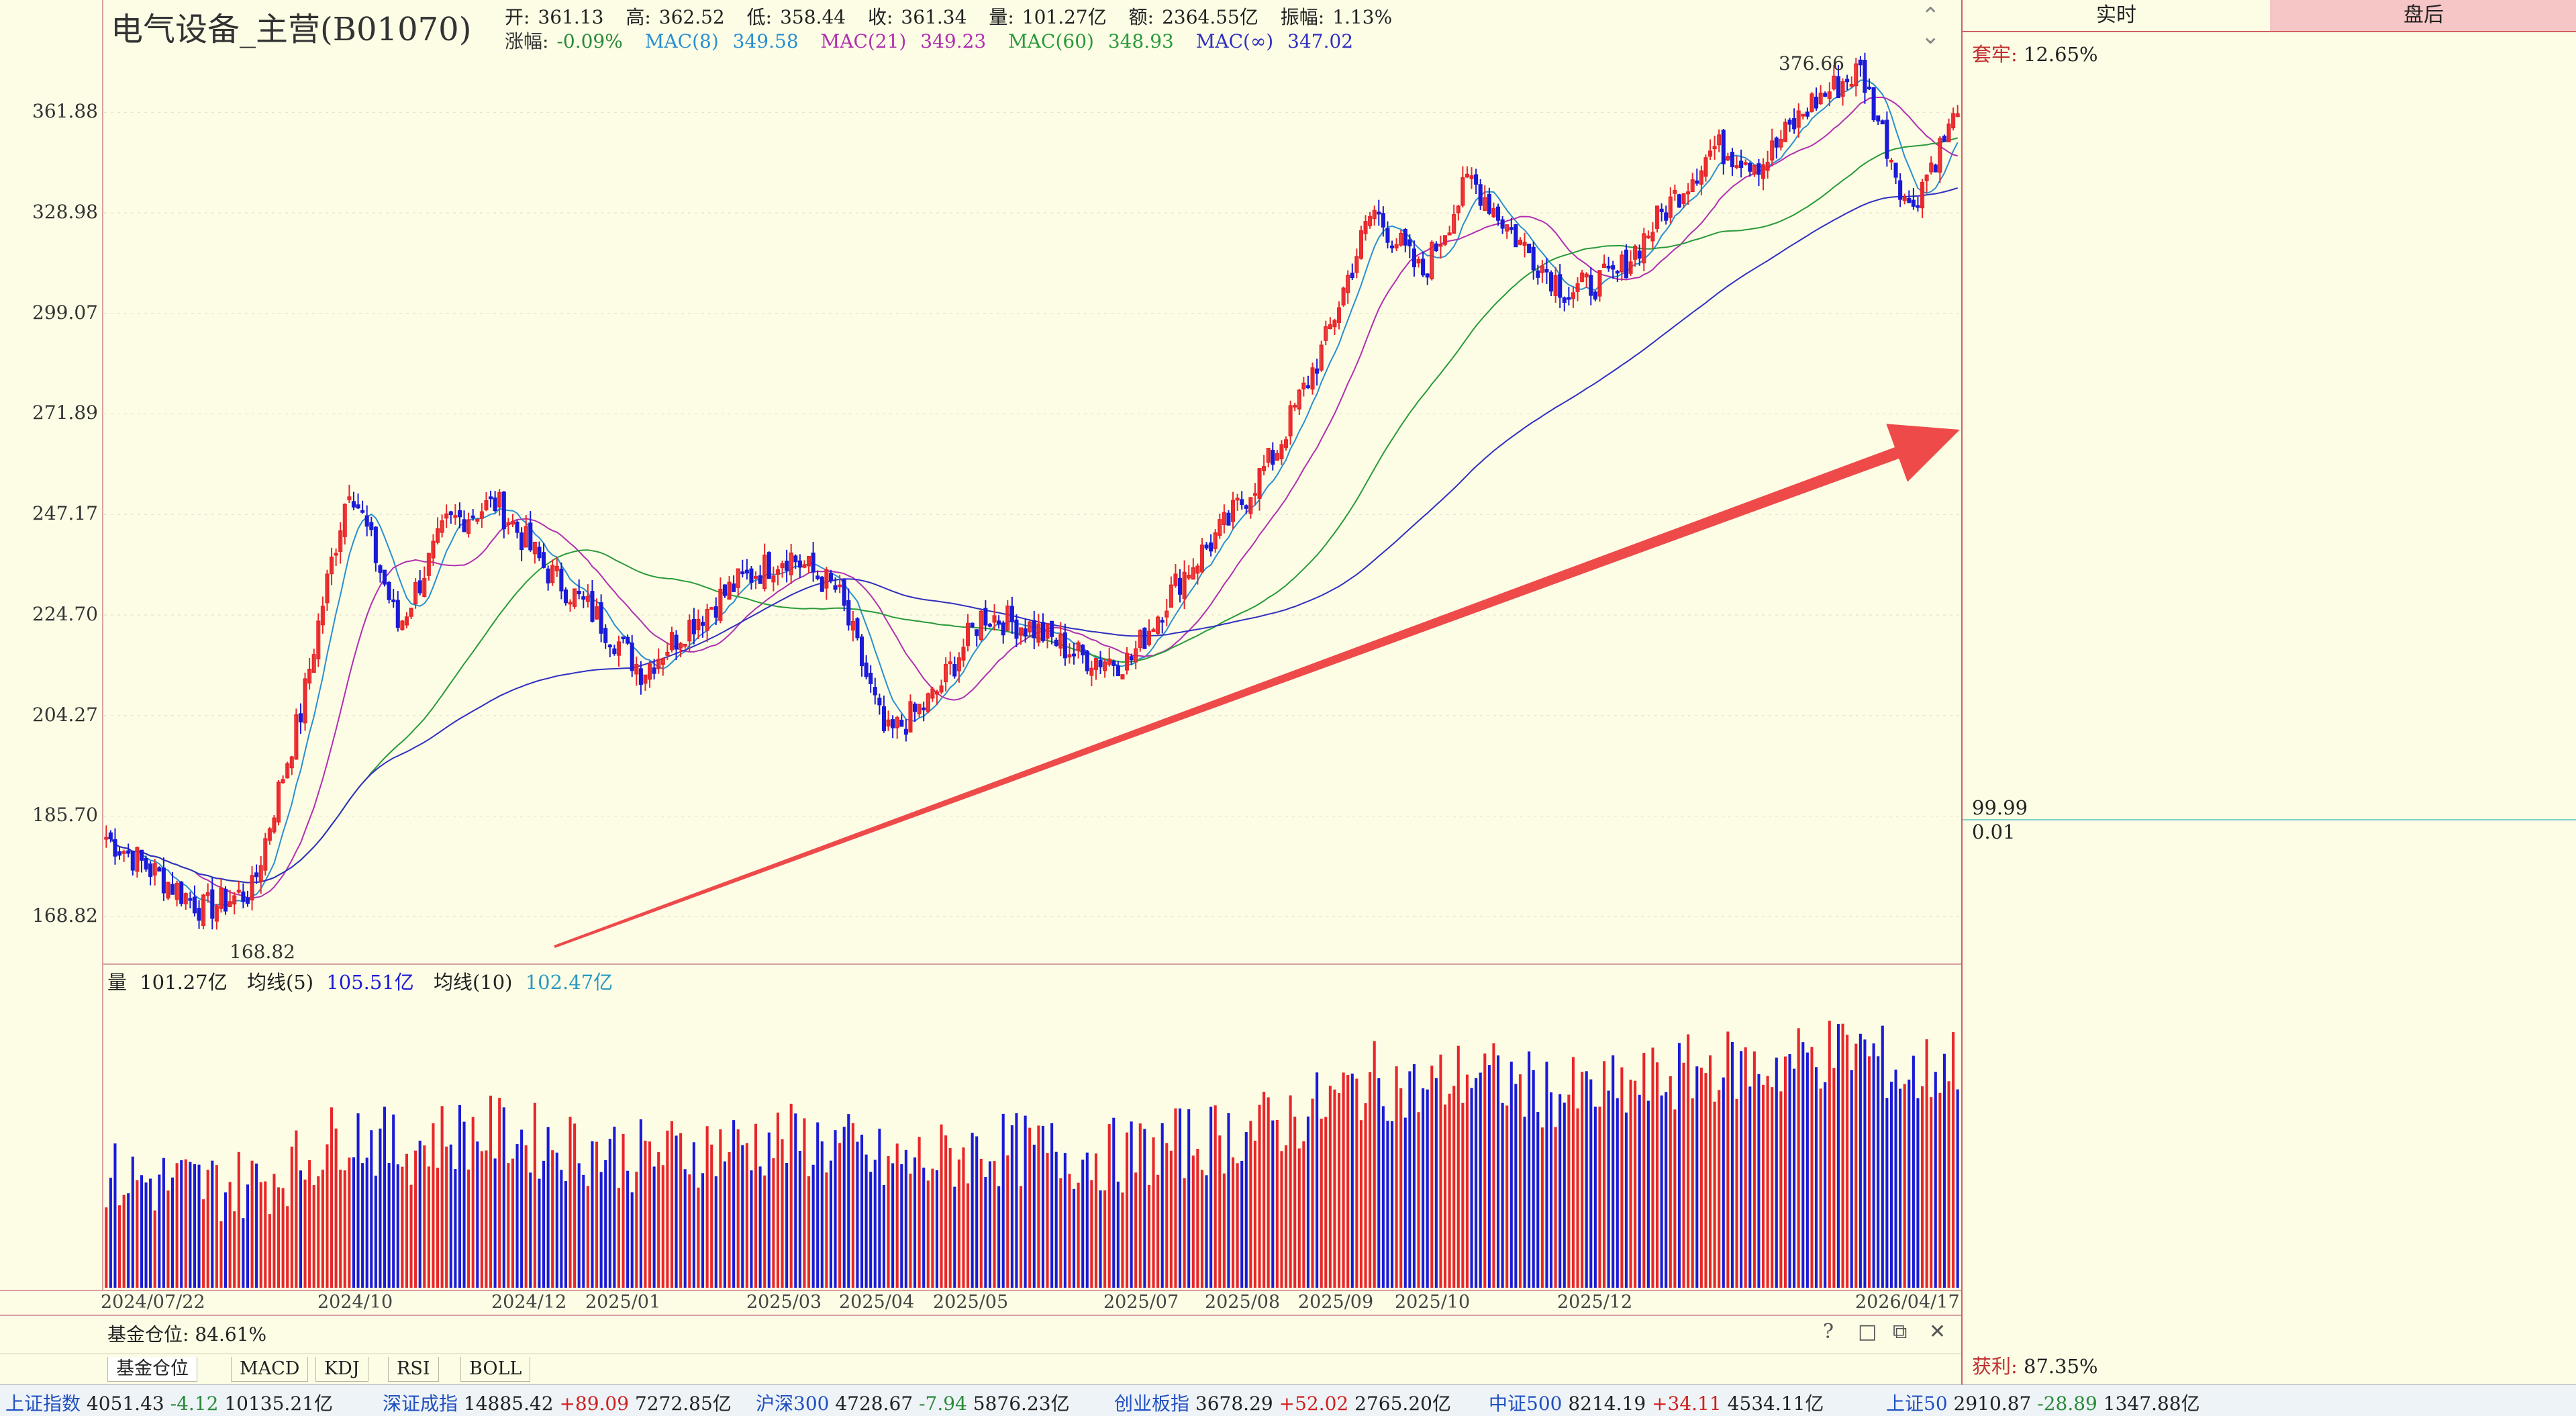 The width and height of the screenshot is (2576, 1416). I want to click on maximize-icon: □, so click(1867, 1331).